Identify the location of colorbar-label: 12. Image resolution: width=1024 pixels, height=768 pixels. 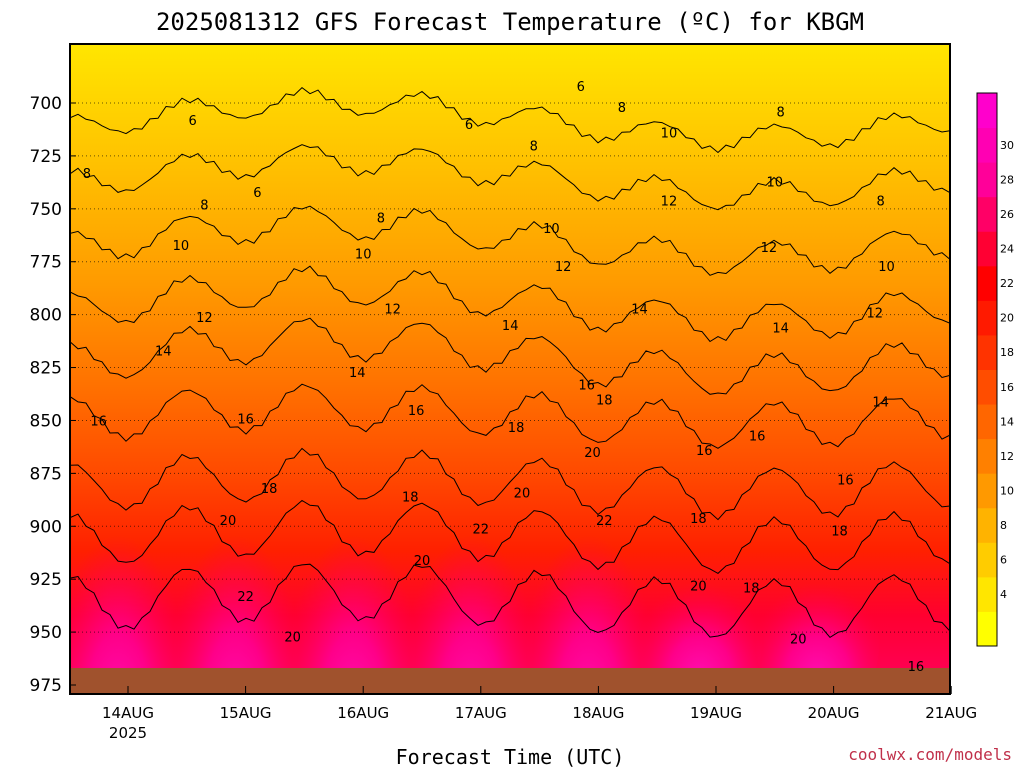
(1007, 456).